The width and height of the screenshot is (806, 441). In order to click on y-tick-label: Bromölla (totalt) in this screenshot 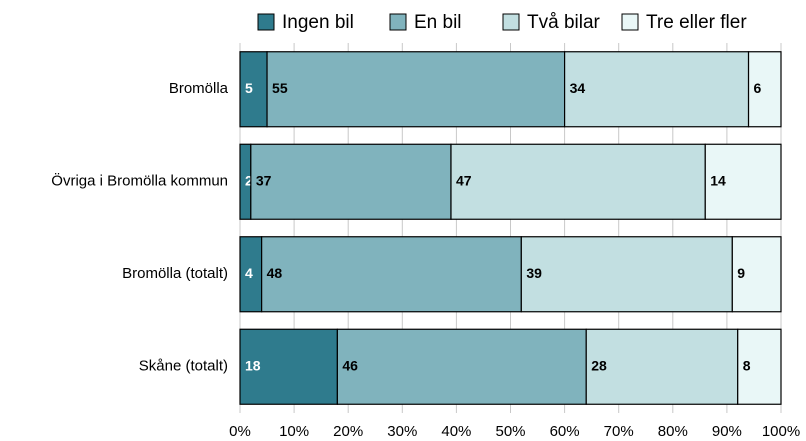, I will do `click(175, 273)`.